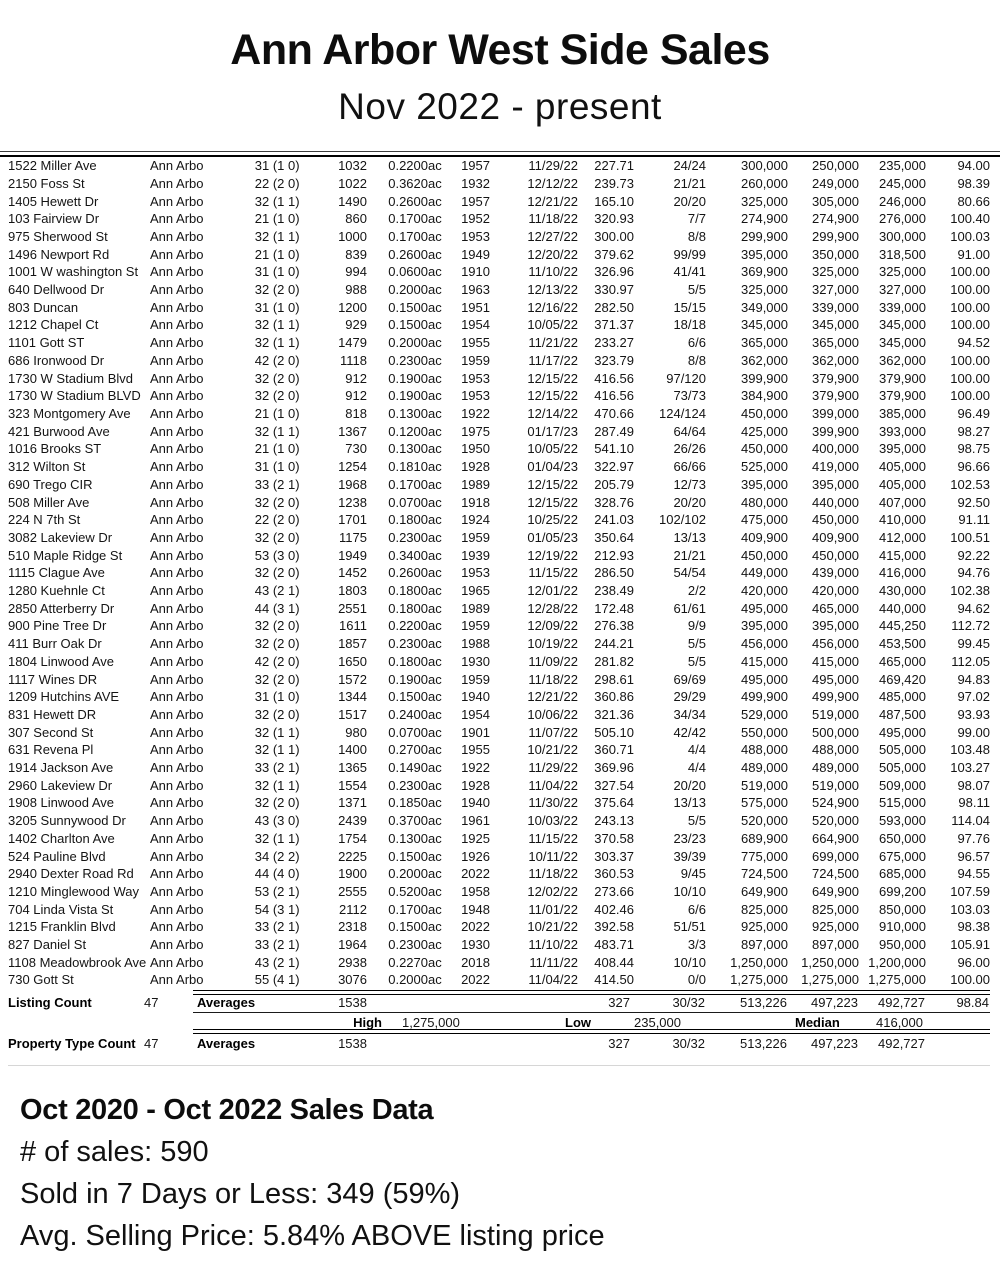 This screenshot has height=1273, width=1000. What do you see at coordinates (408, 785) in the screenshot?
I see `cell-acres: 0.2300` at bounding box center [408, 785].